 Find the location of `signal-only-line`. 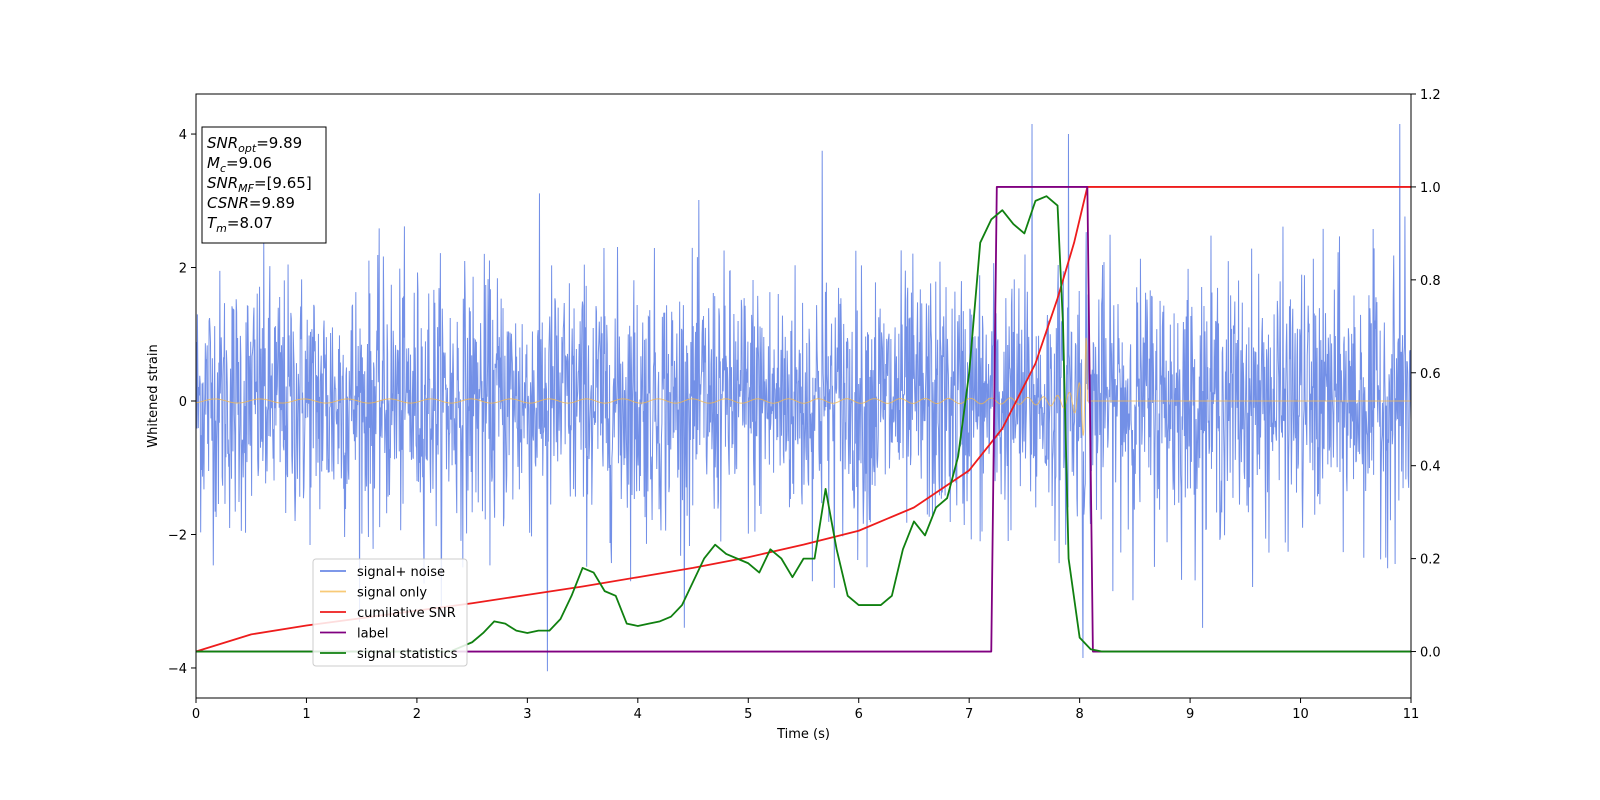

signal-only-line is located at coordinates (803, 387).